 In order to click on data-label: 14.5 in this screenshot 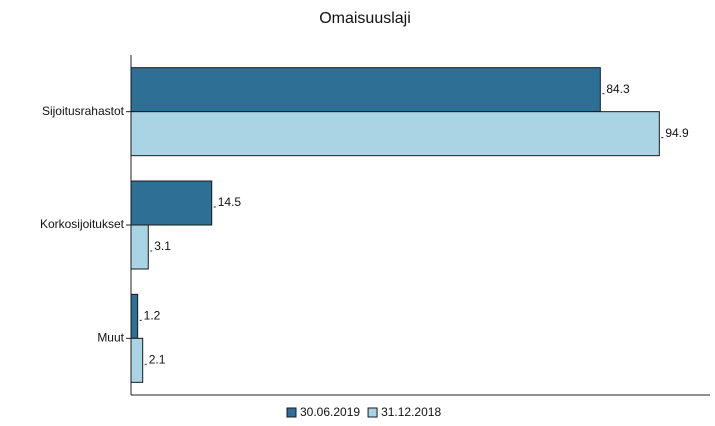, I will do `click(230, 202)`.